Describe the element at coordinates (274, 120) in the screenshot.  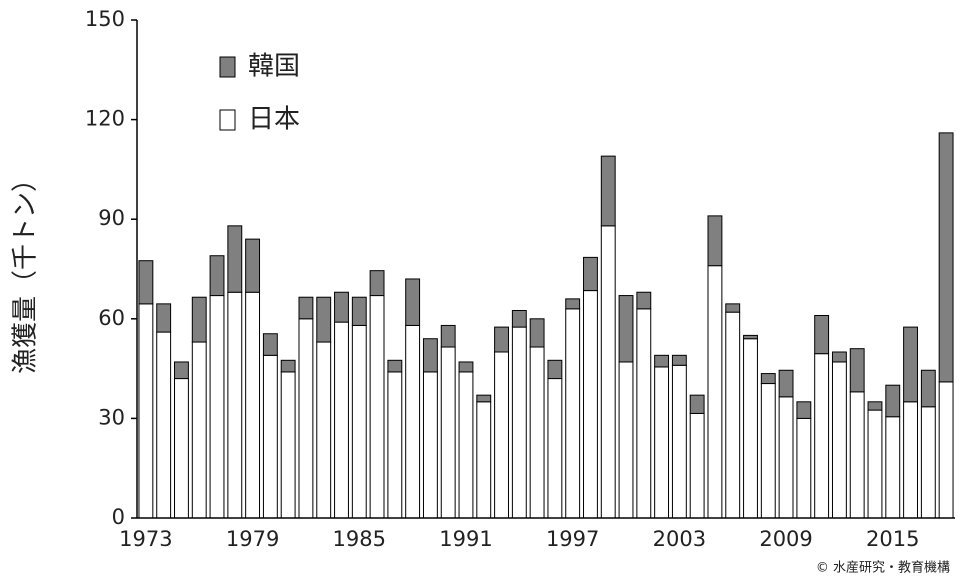
I see `legend-label: 日本` at that location.